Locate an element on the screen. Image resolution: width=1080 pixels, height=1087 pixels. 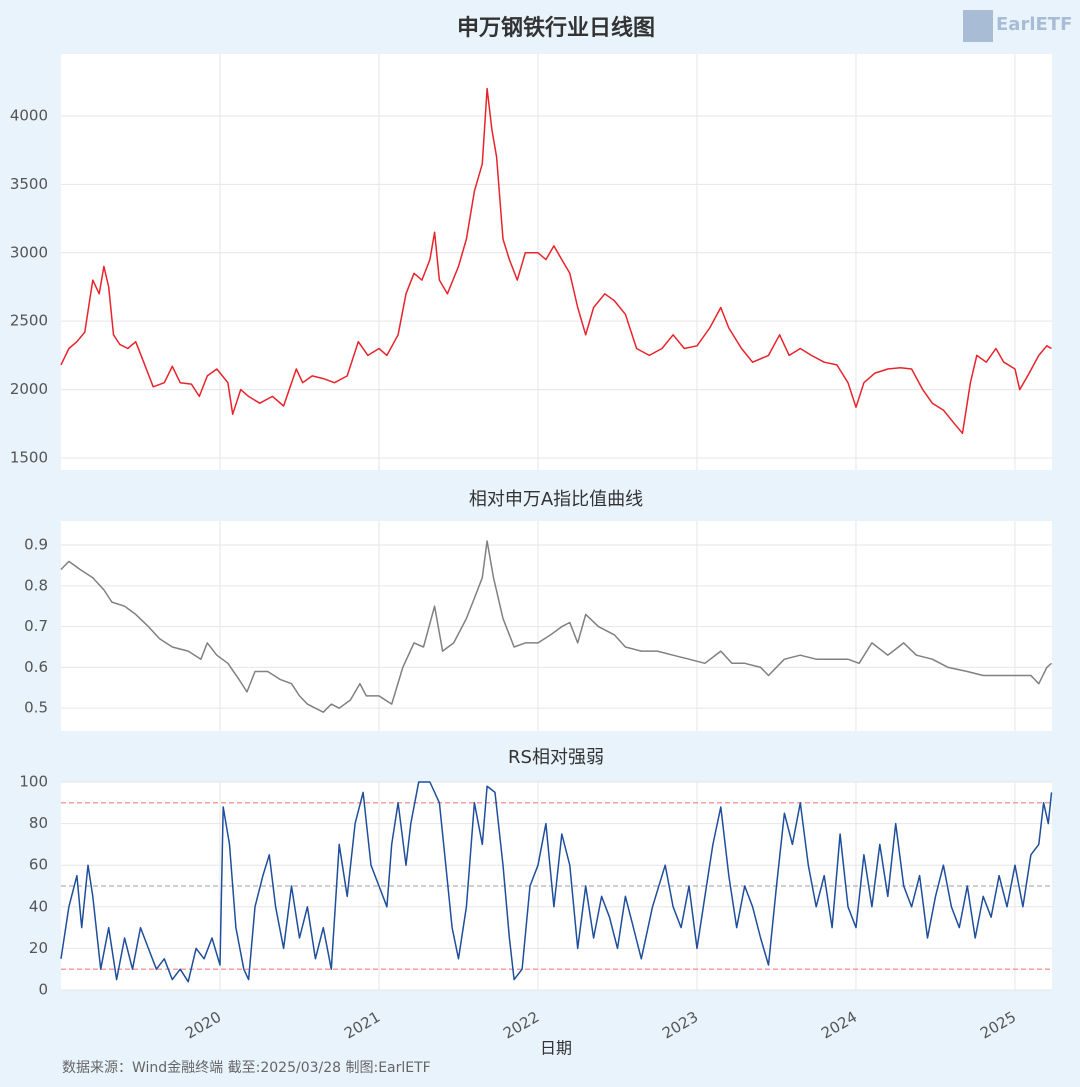
y-tick-label: 0.9 is located at coordinates (36, 545).